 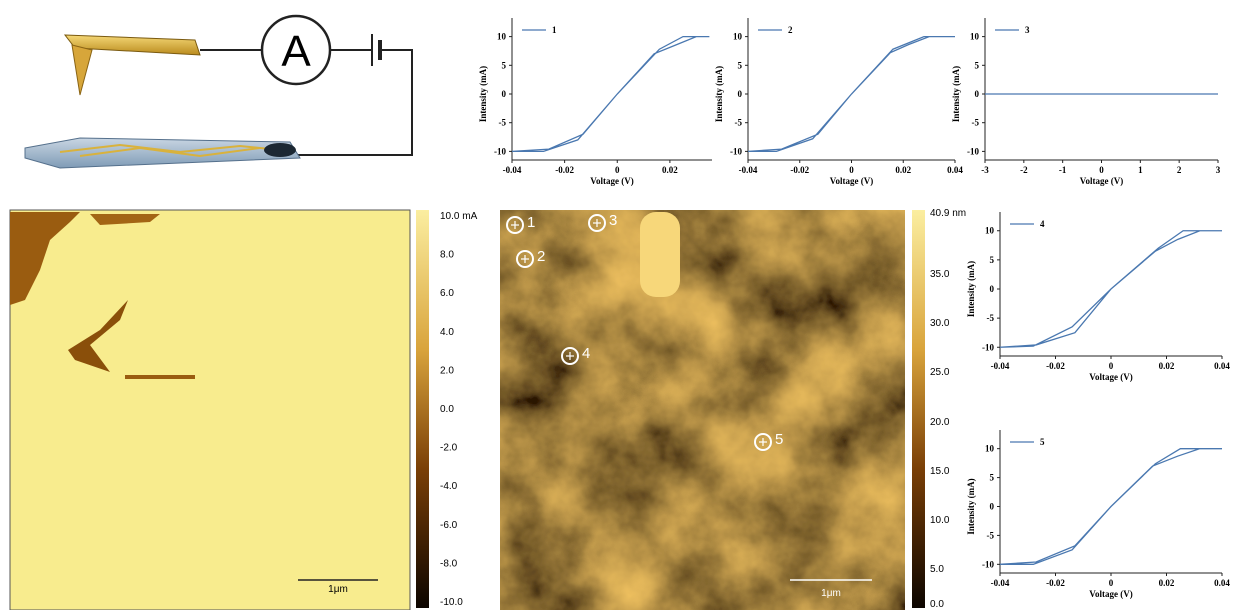 I want to click on legend-label: 1, so click(x=554, y=30).